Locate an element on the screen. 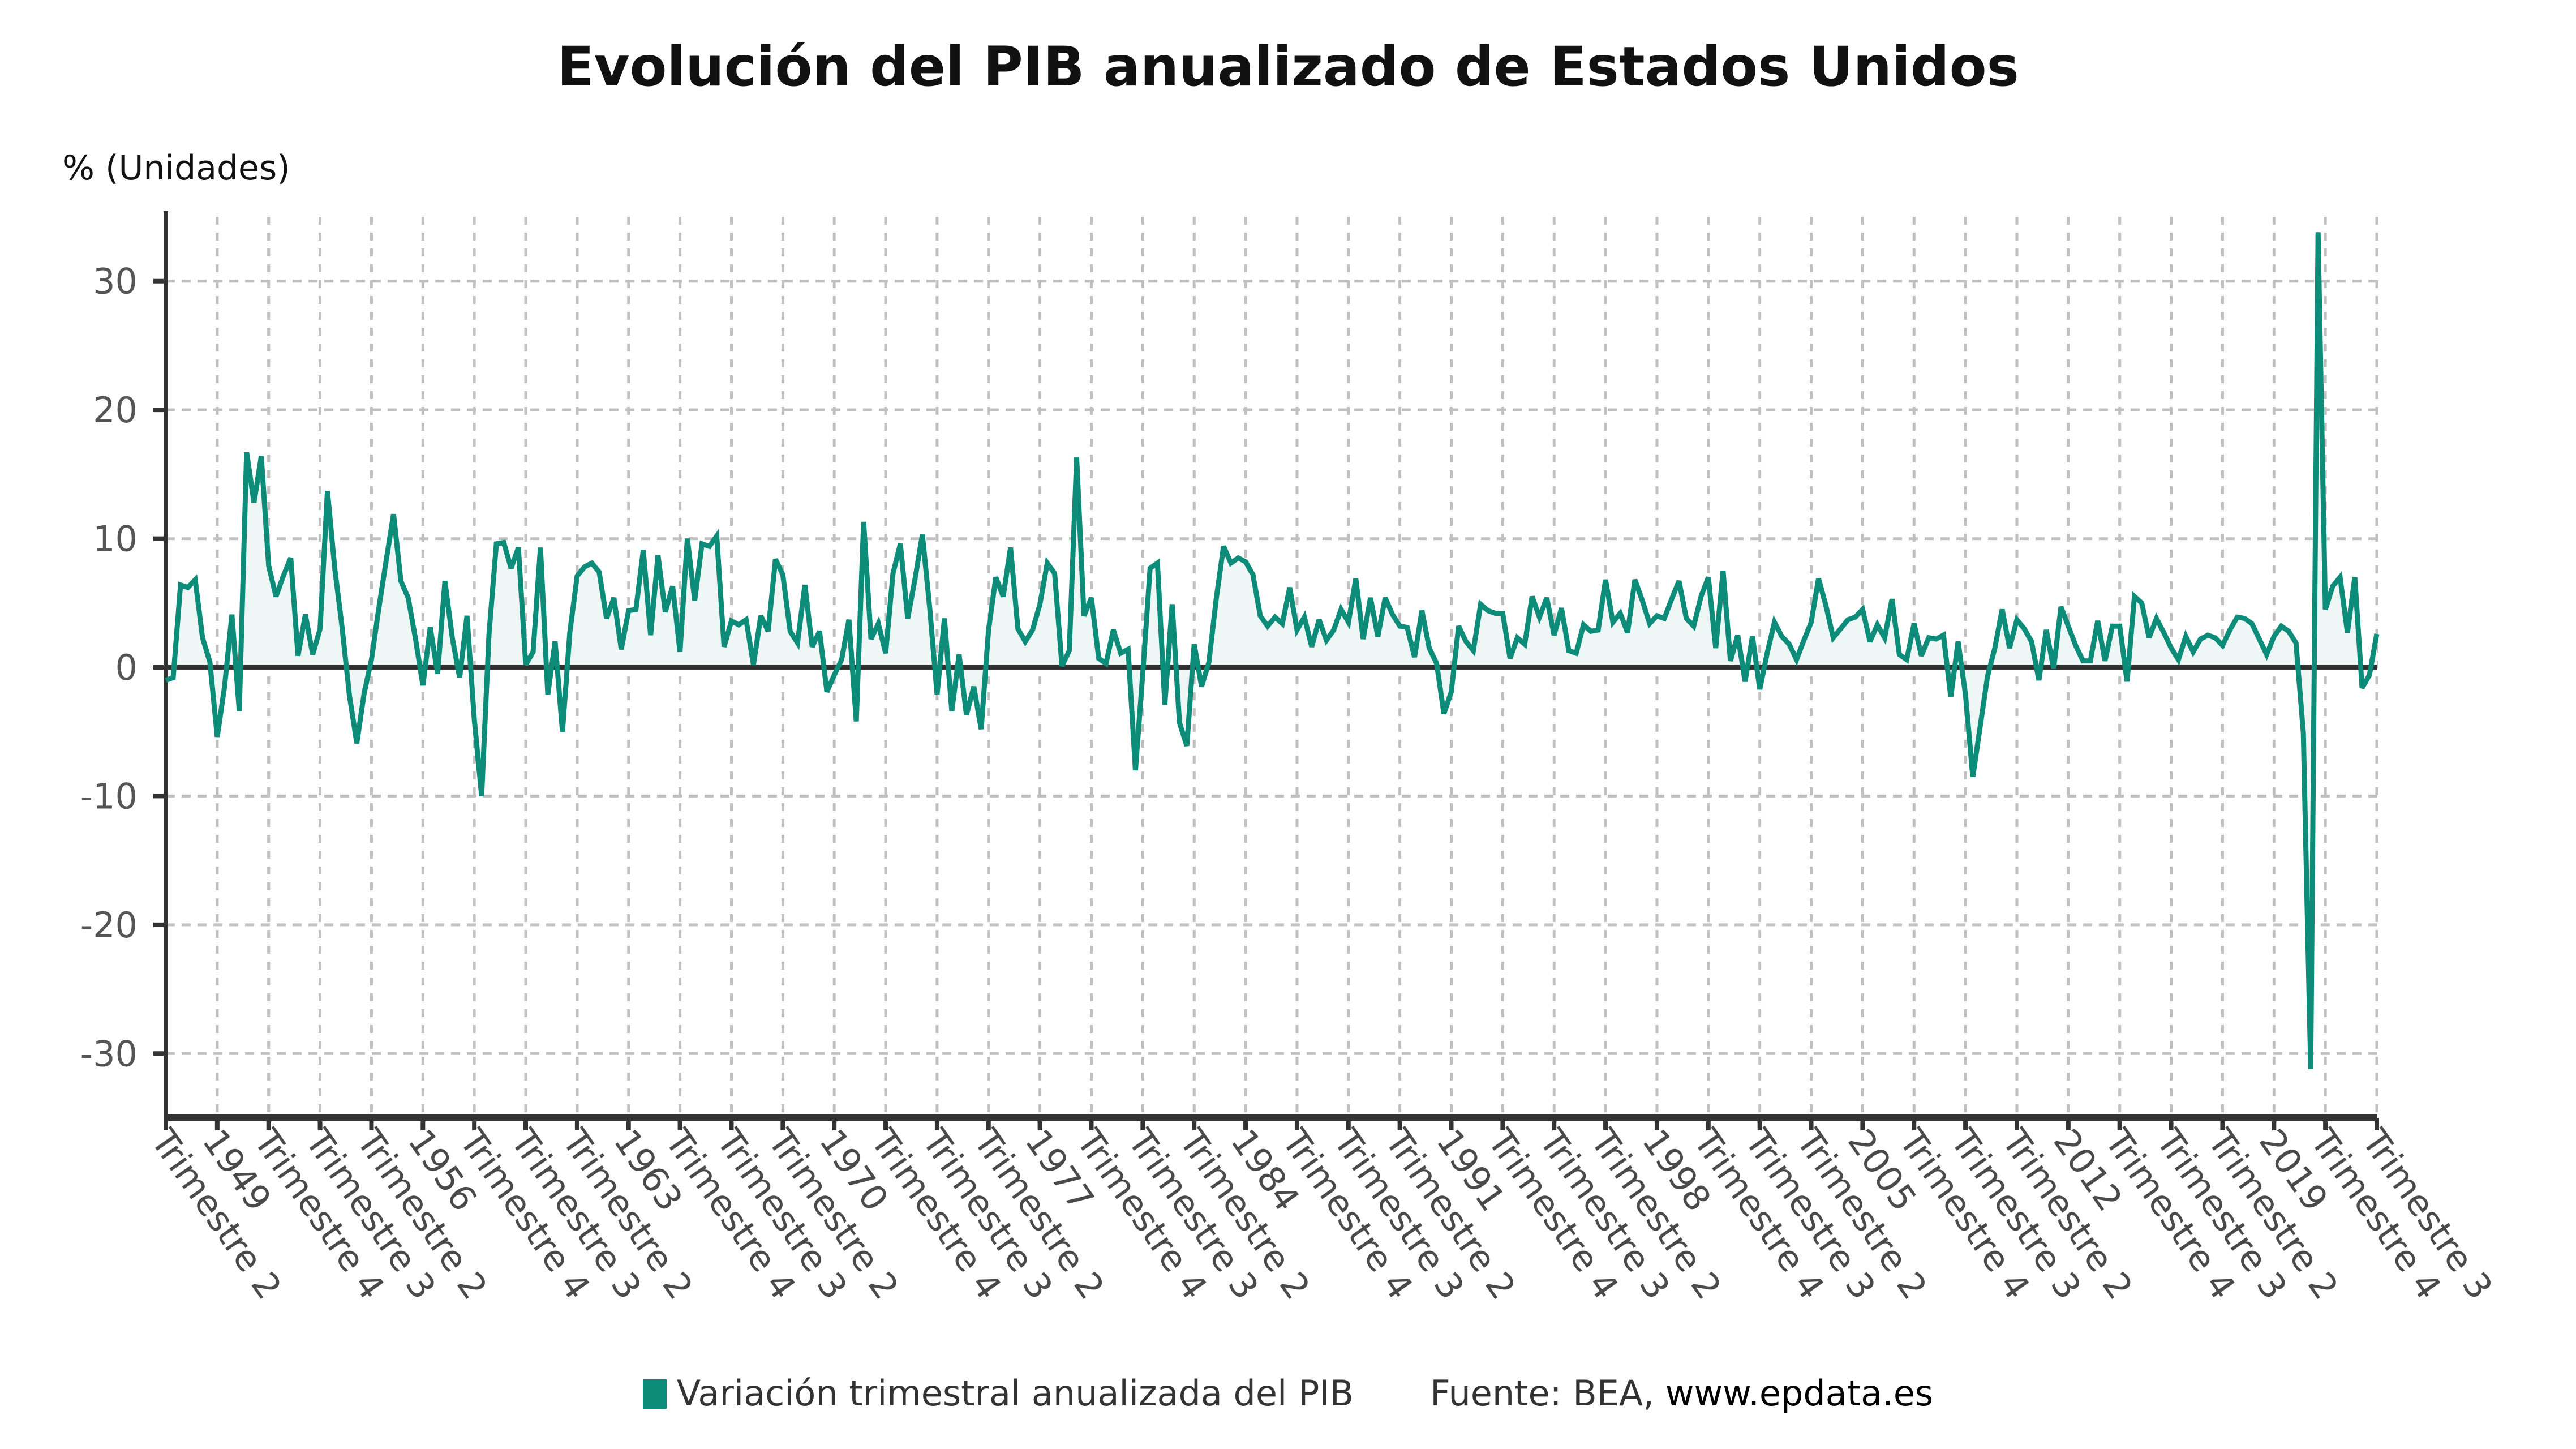  y-tick-label: -10 is located at coordinates (109, 796).